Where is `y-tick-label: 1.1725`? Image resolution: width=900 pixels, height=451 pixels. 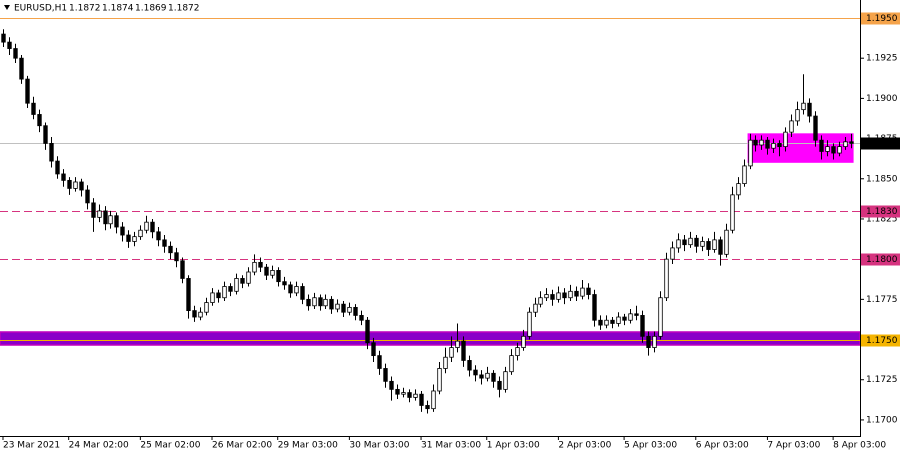 y-tick-label: 1.1725 is located at coordinates (882, 380).